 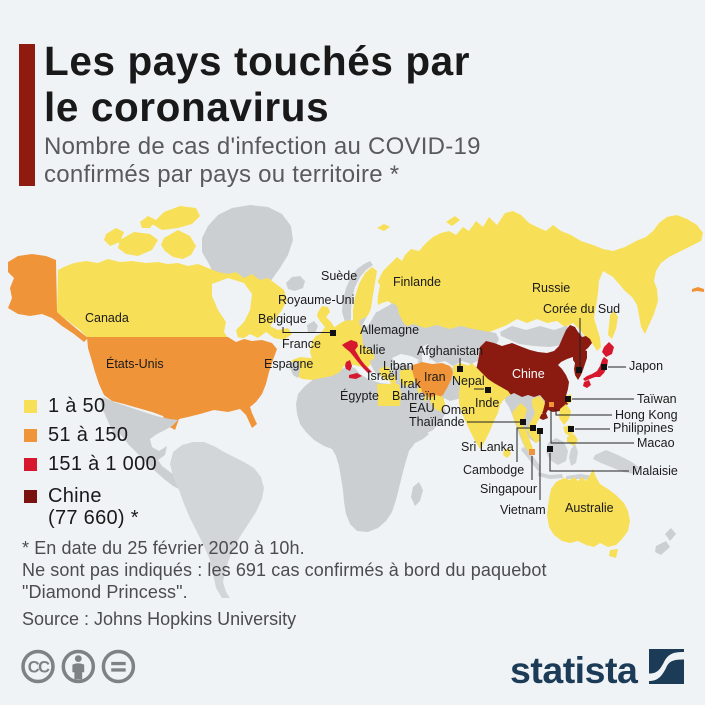 What do you see at coordinates (411, 384) in the screenshot?
I see `svg-text: Irak` at bounding box center [411, 384].